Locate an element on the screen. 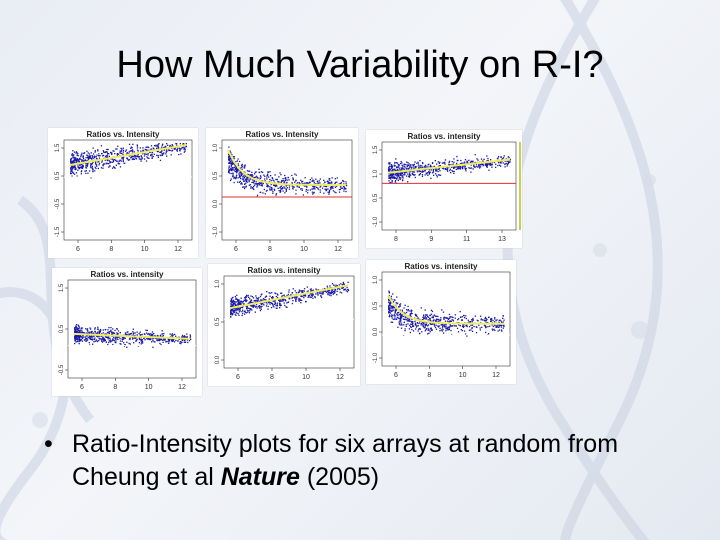 The height and width of the screenshot is (540, 720). ri-plot-2: Ratios vs. Intensity 6 8 10 12 1.0 0.5 0.0 -1.0 is located at coordinates (282, 193).